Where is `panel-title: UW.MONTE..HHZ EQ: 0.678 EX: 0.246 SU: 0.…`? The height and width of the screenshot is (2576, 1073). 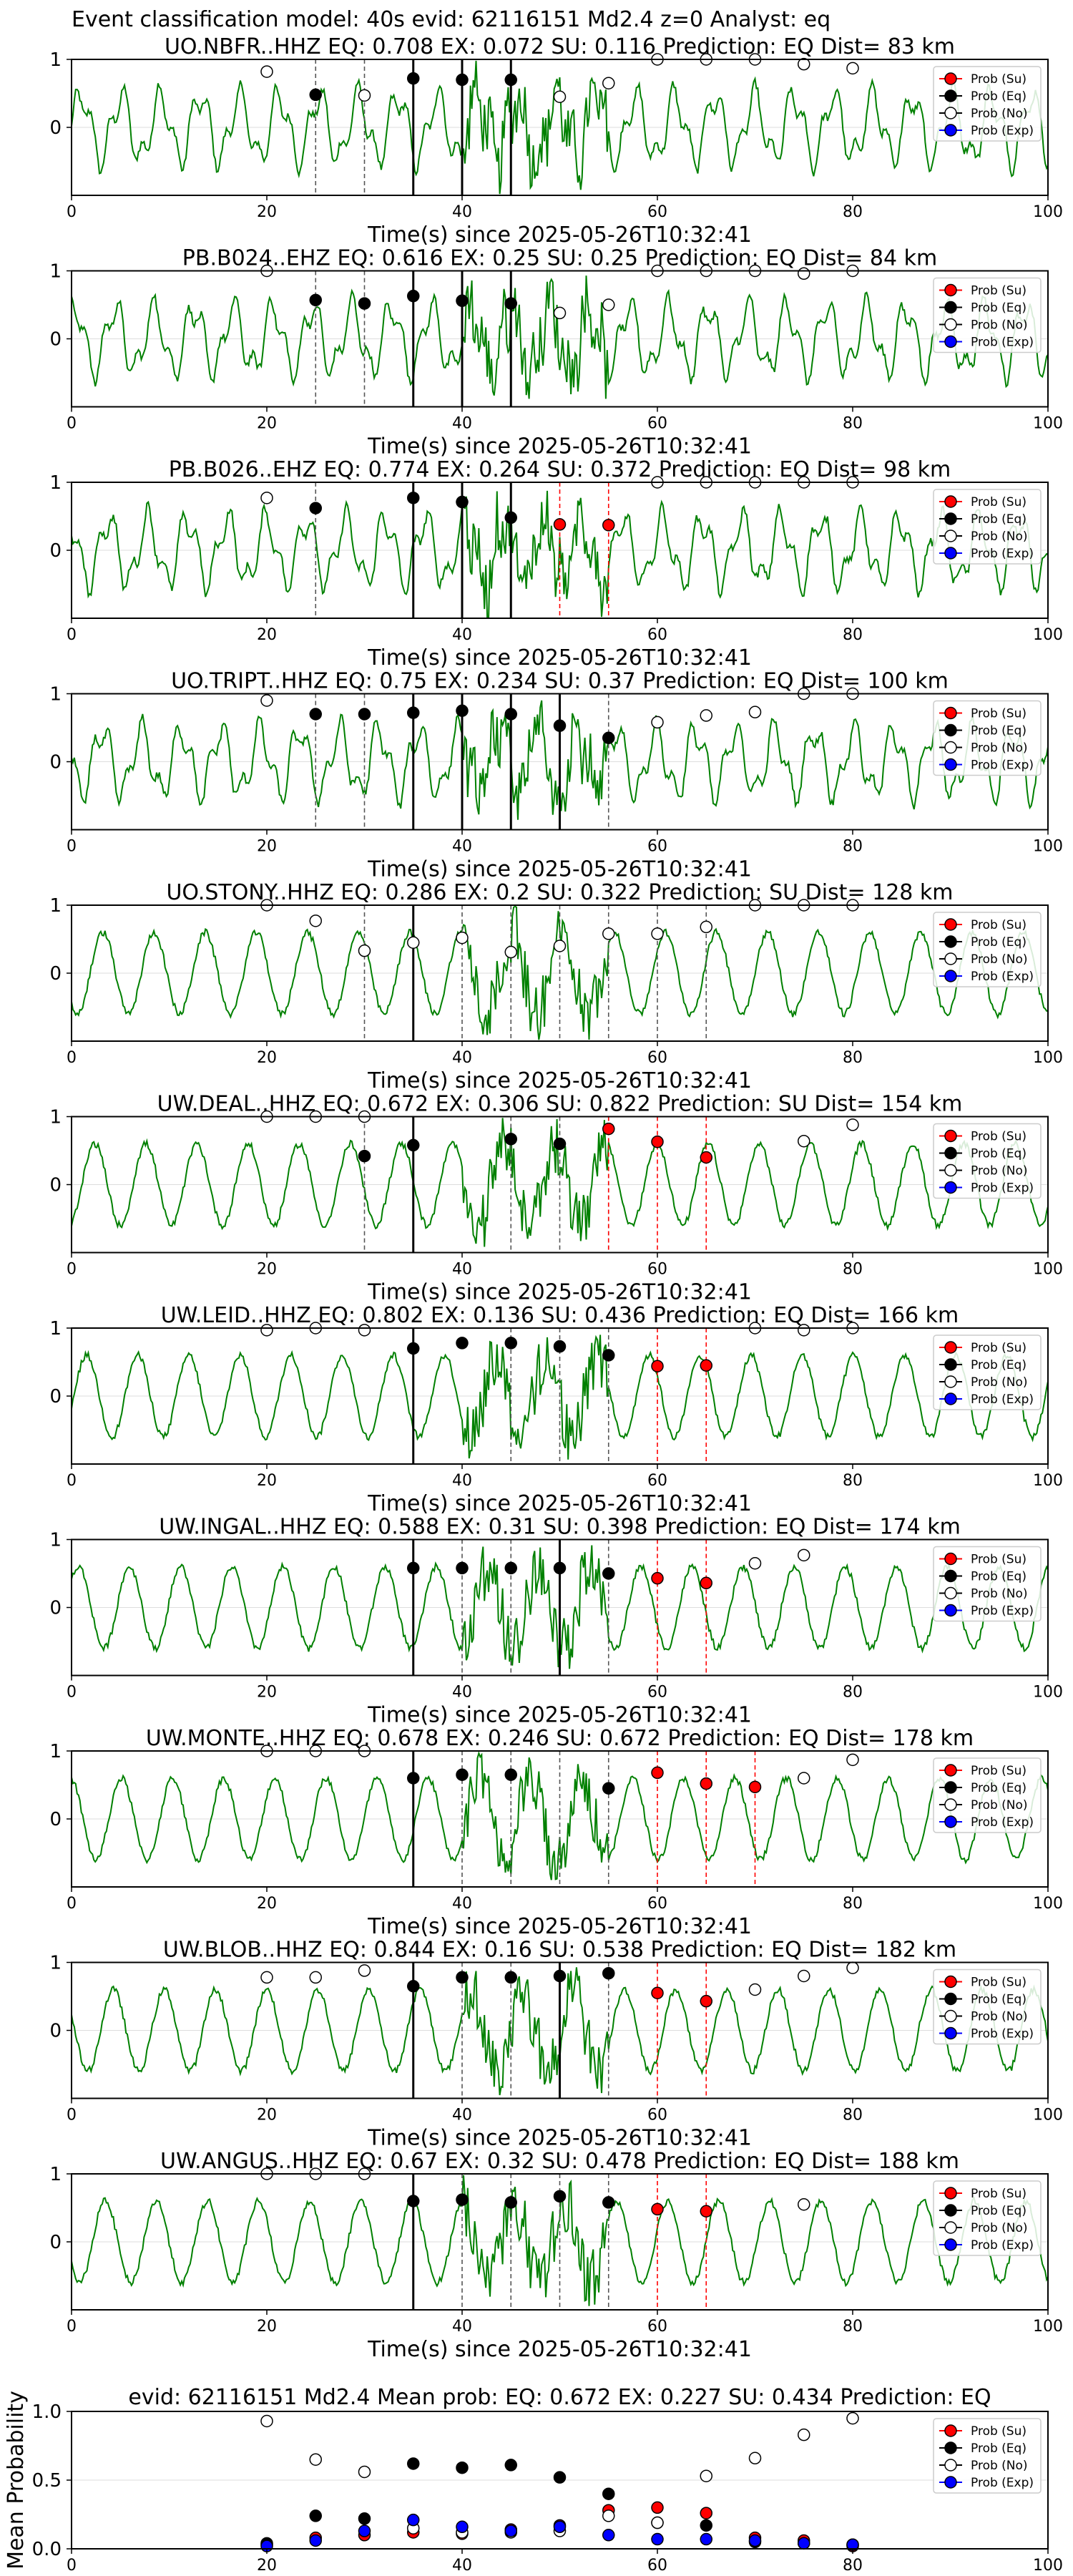
panel-title: UW.MONTE..HHZ EQ: 0.678 EX: 0.246 SU: 0.… is located at coordinates (560, 1738).